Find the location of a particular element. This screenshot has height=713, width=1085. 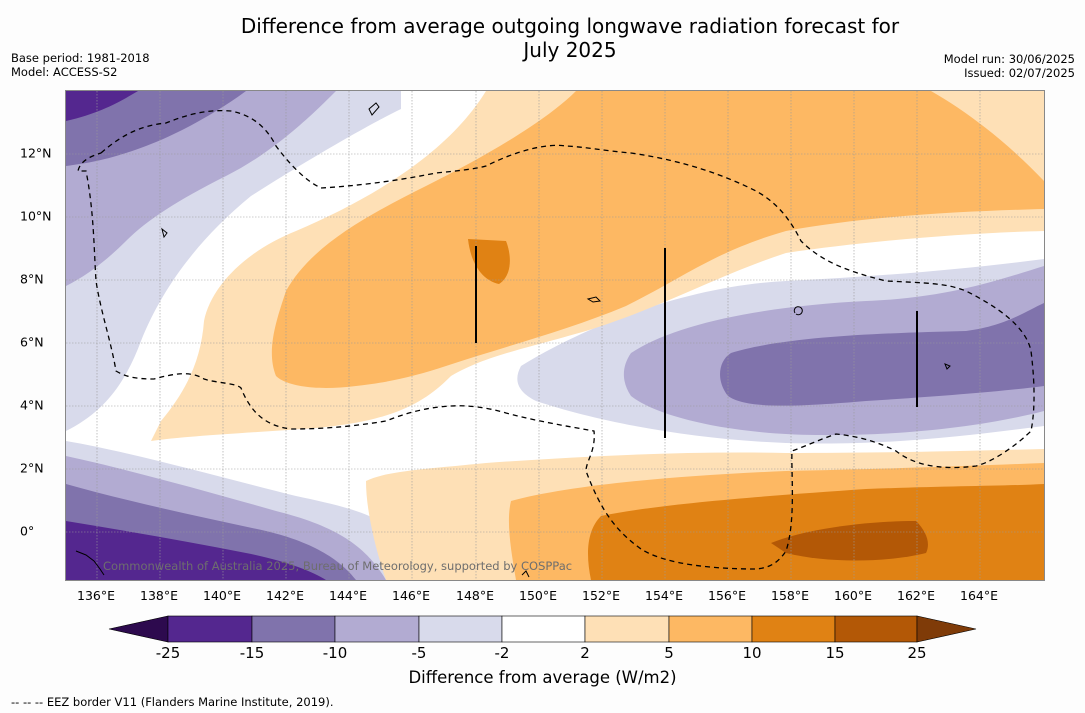

lon-label-146e: 146°E is located at coordinates (411, 595).